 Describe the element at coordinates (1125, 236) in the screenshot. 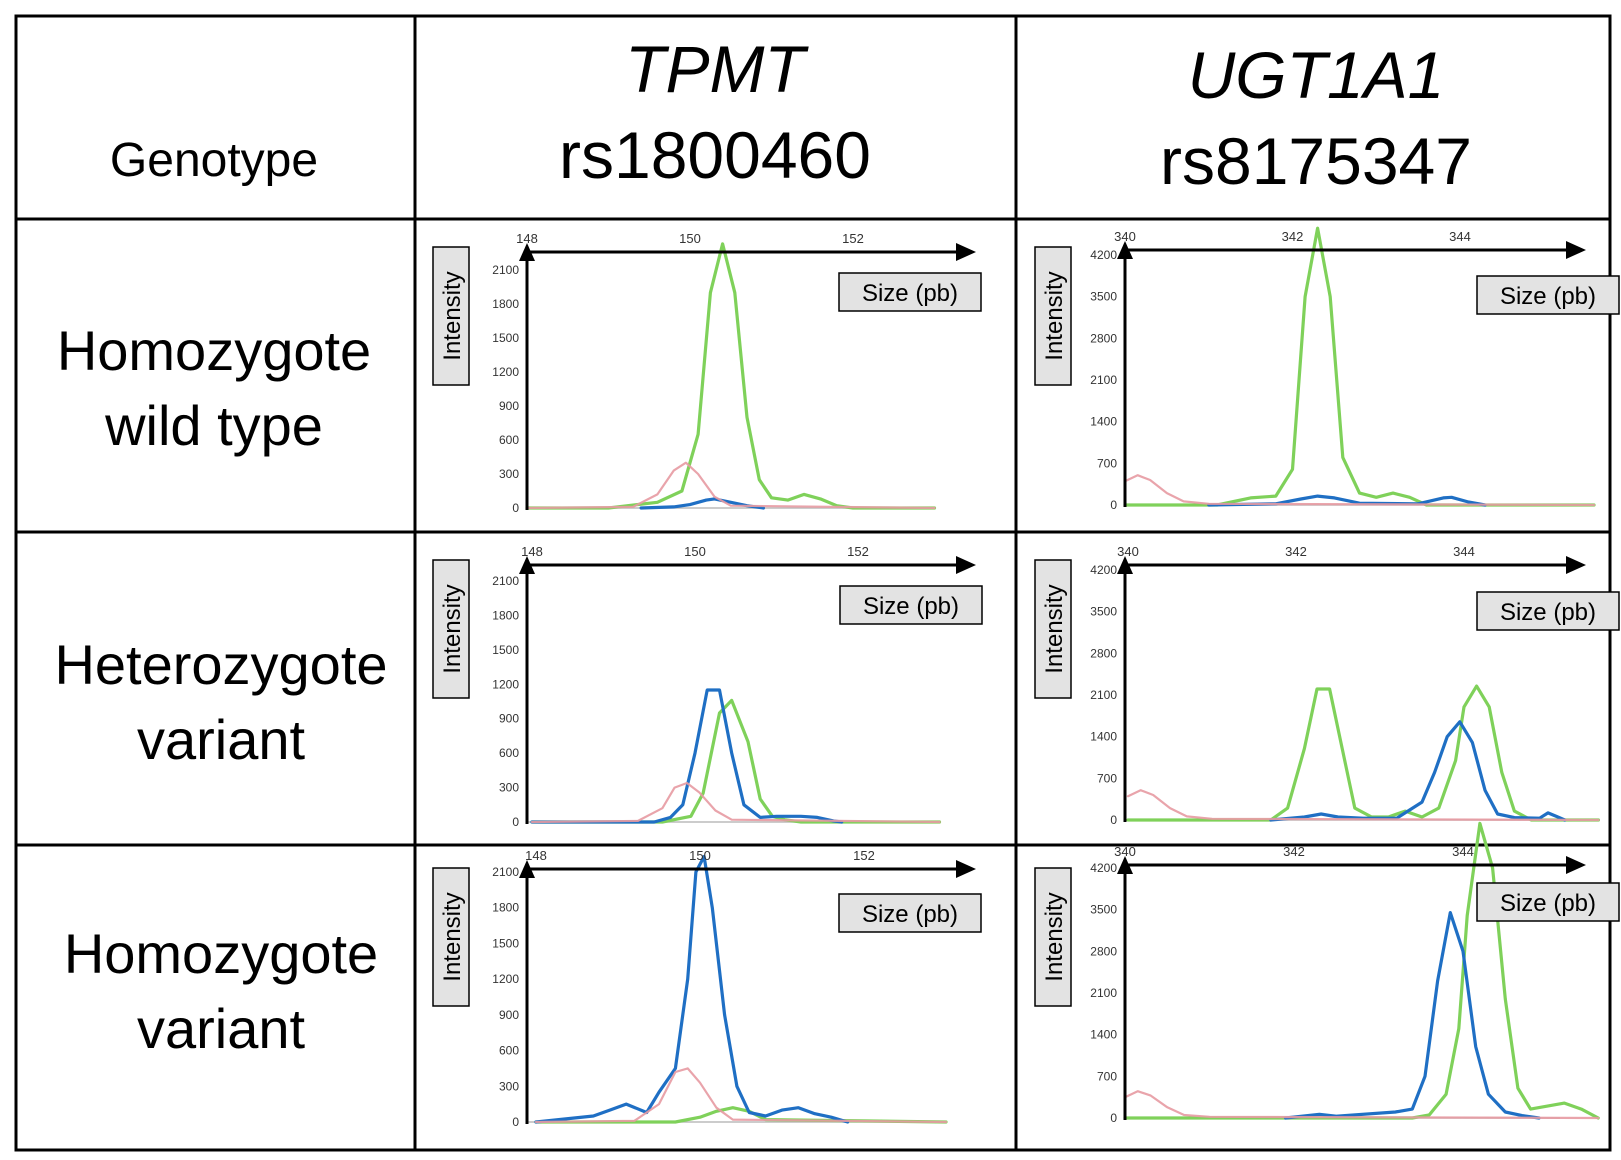

I see `x-tick-label: 340` at that location.